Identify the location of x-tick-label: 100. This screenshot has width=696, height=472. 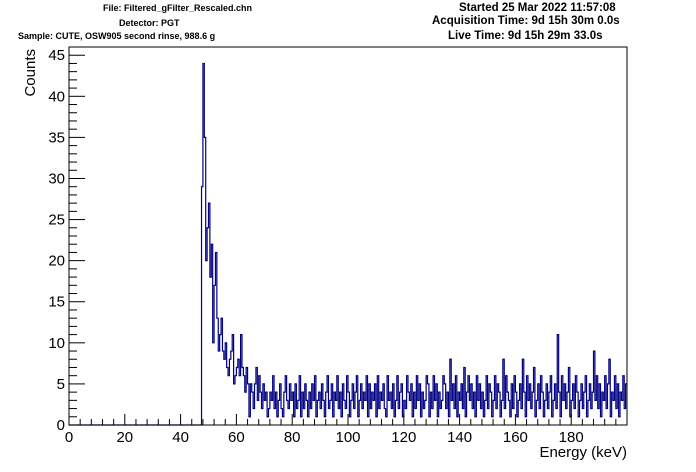
(347, 437).